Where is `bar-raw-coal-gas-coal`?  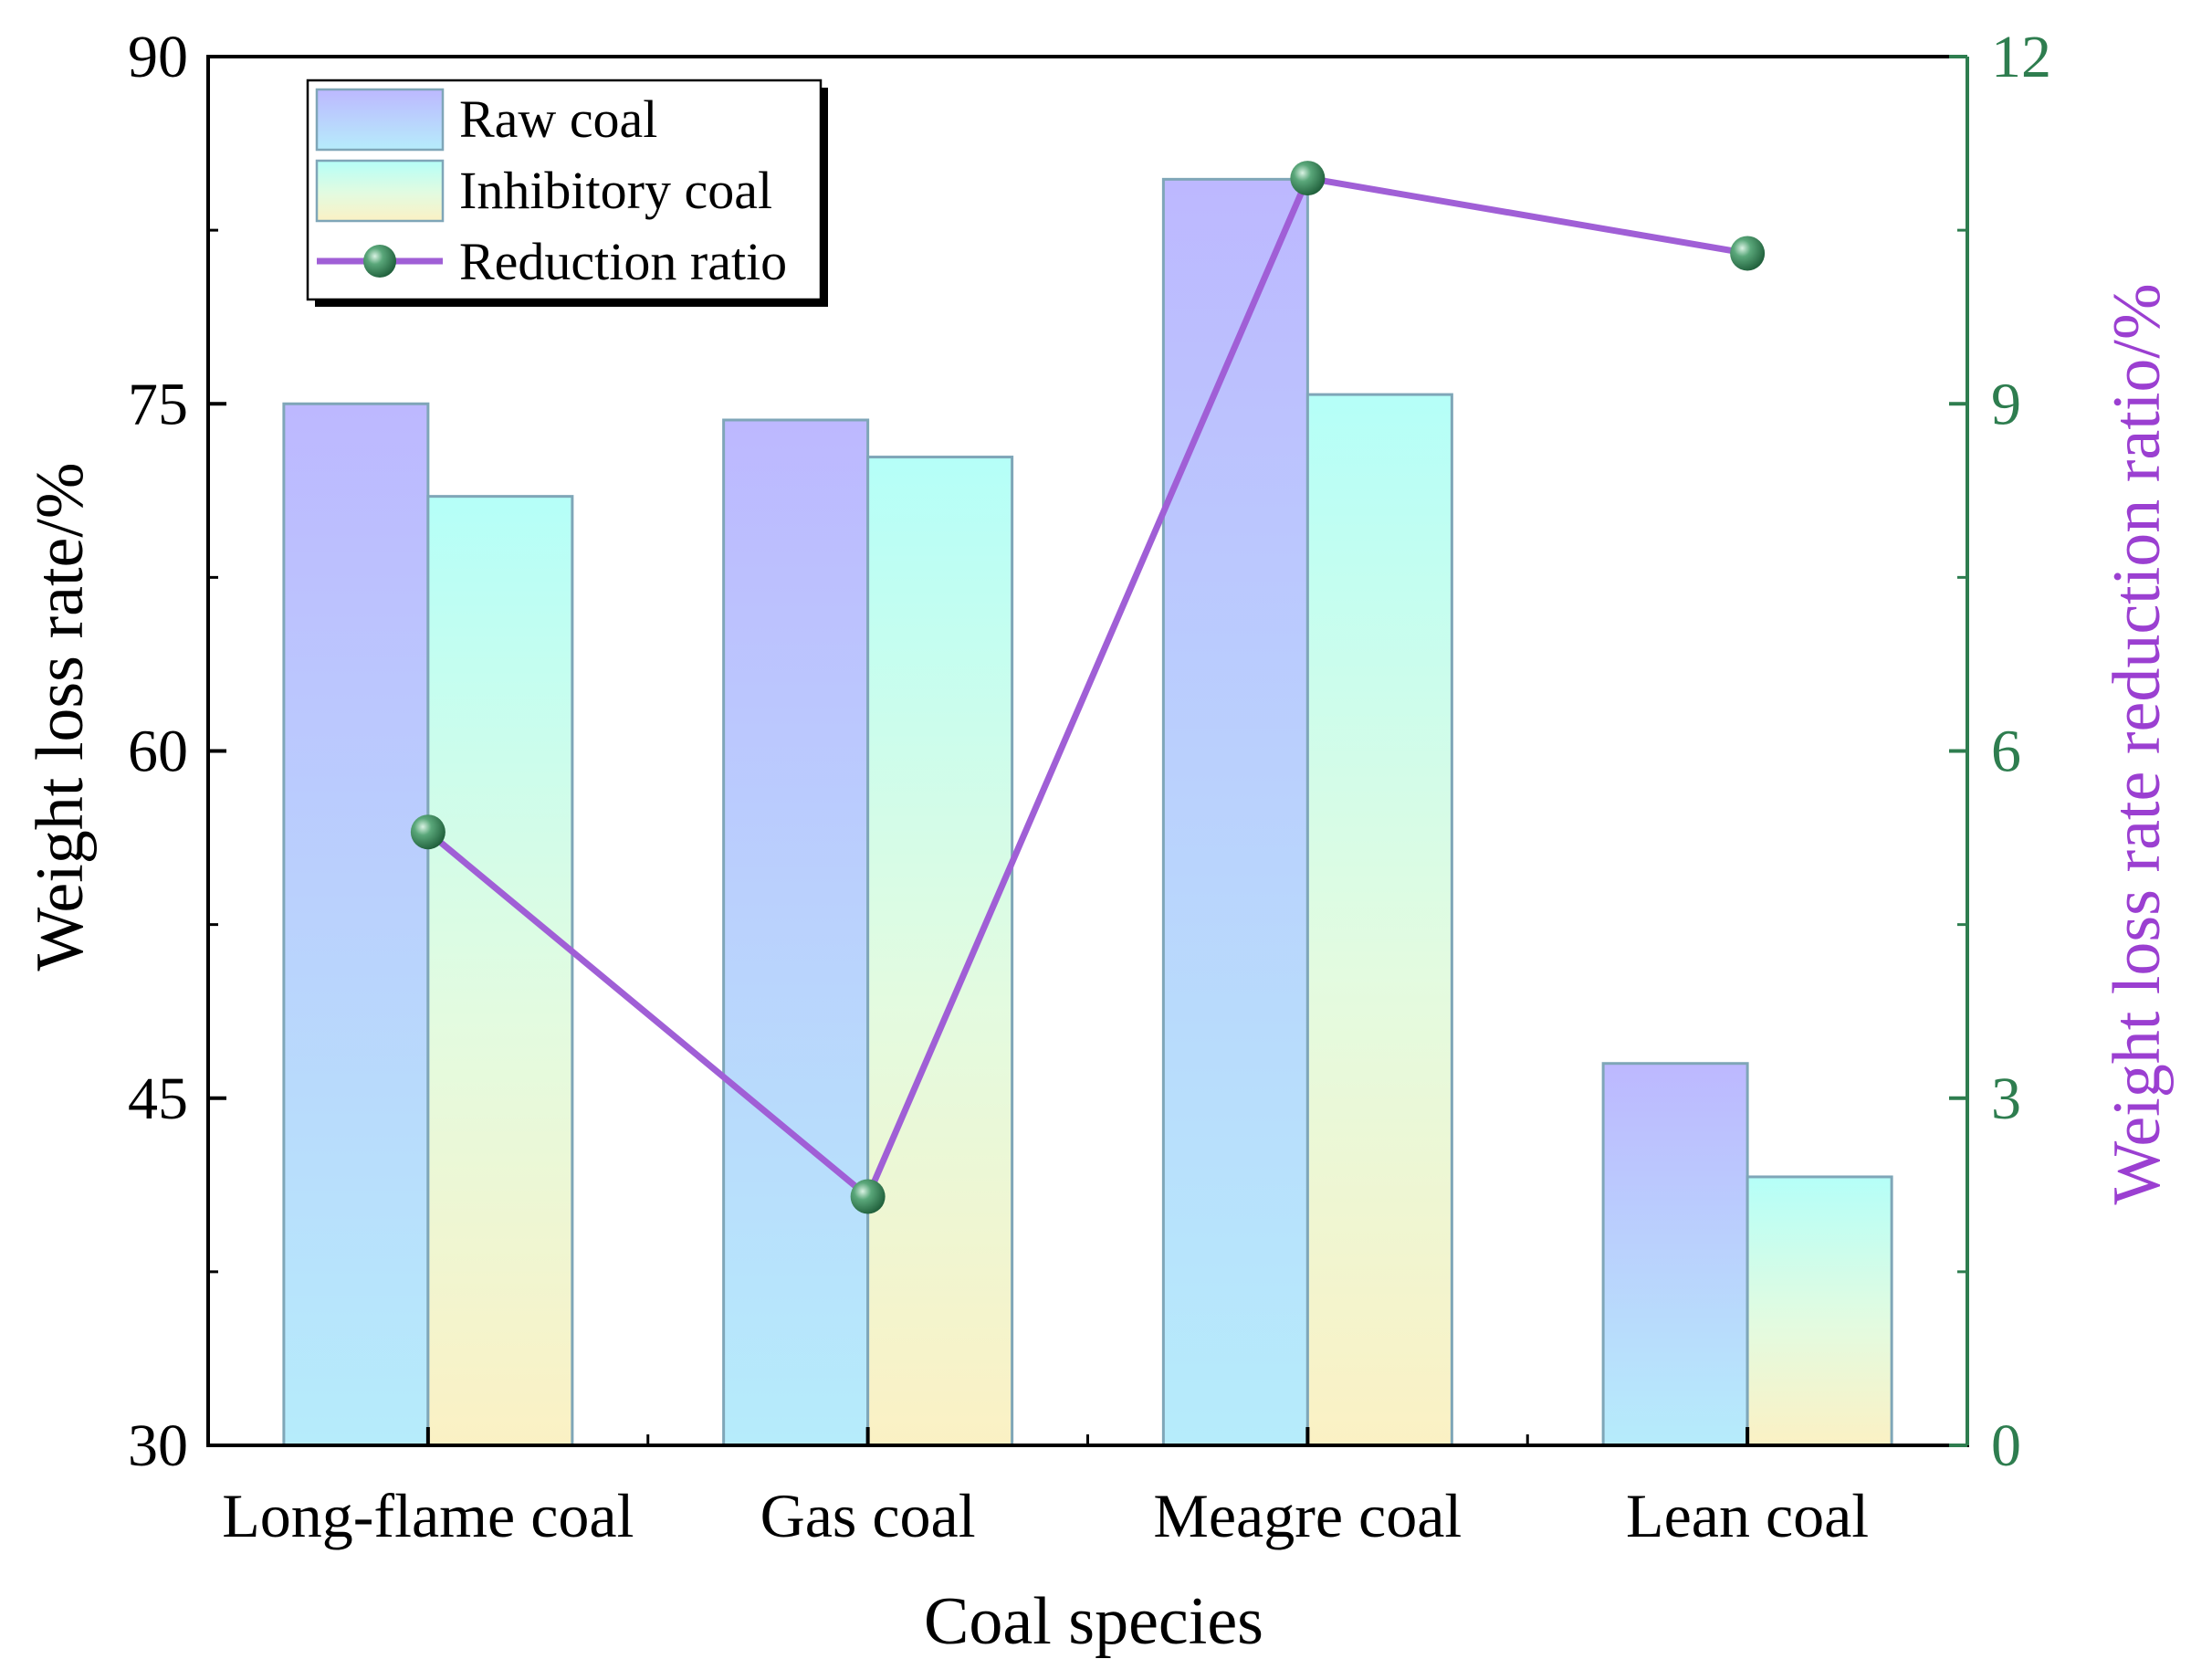
bar-raw-coal-gas-coal is located at coordinates (796, 932).